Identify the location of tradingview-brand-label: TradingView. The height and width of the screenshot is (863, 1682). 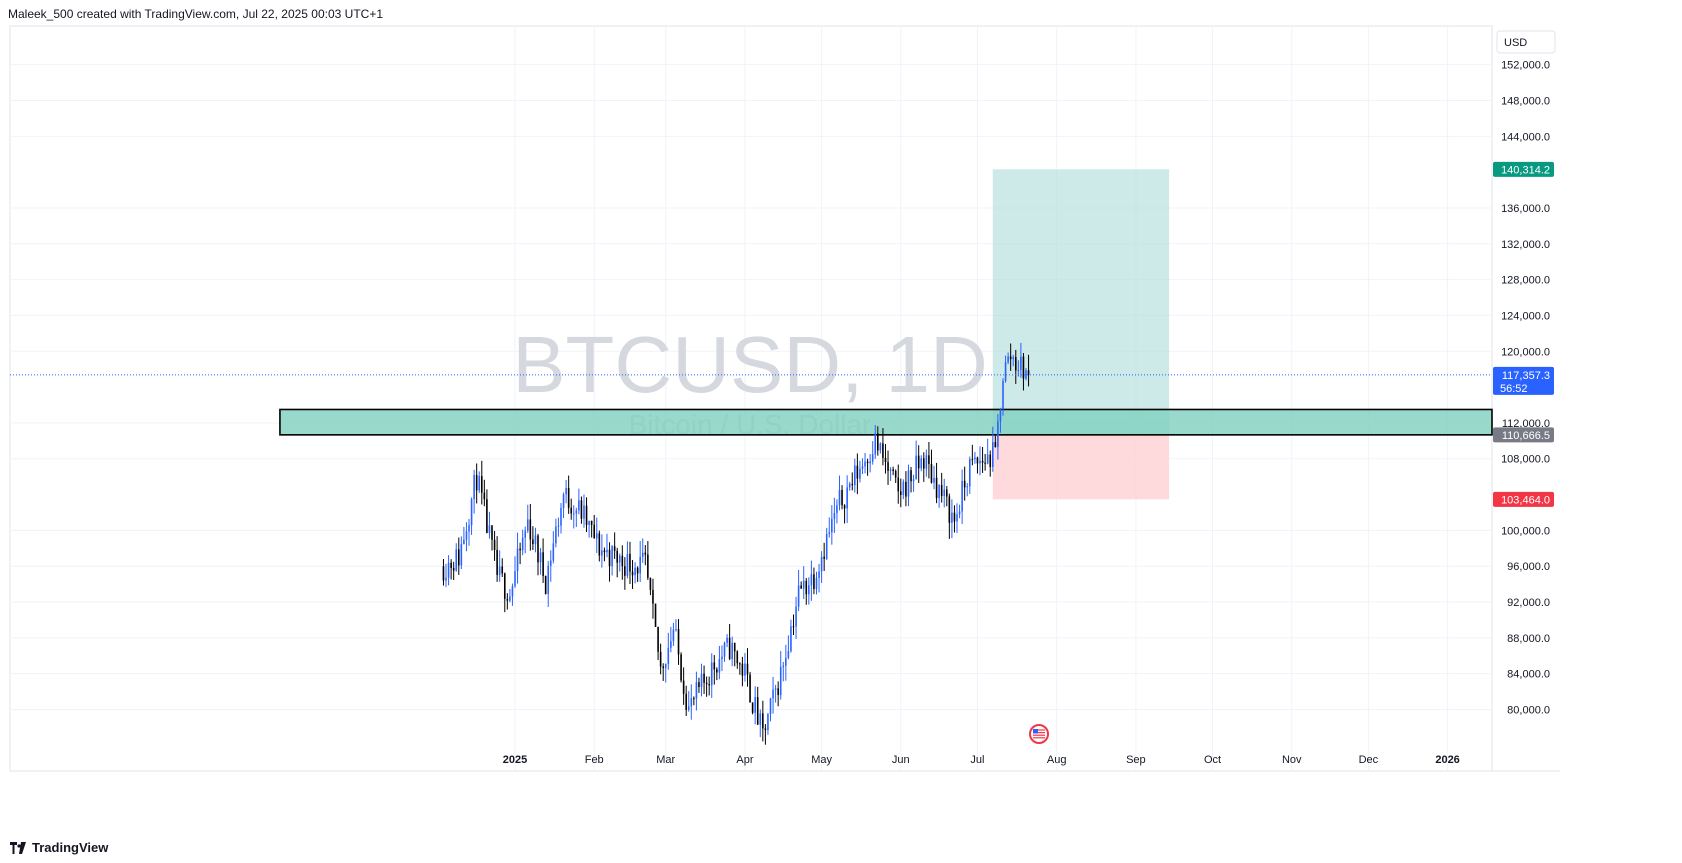
(70, 847).